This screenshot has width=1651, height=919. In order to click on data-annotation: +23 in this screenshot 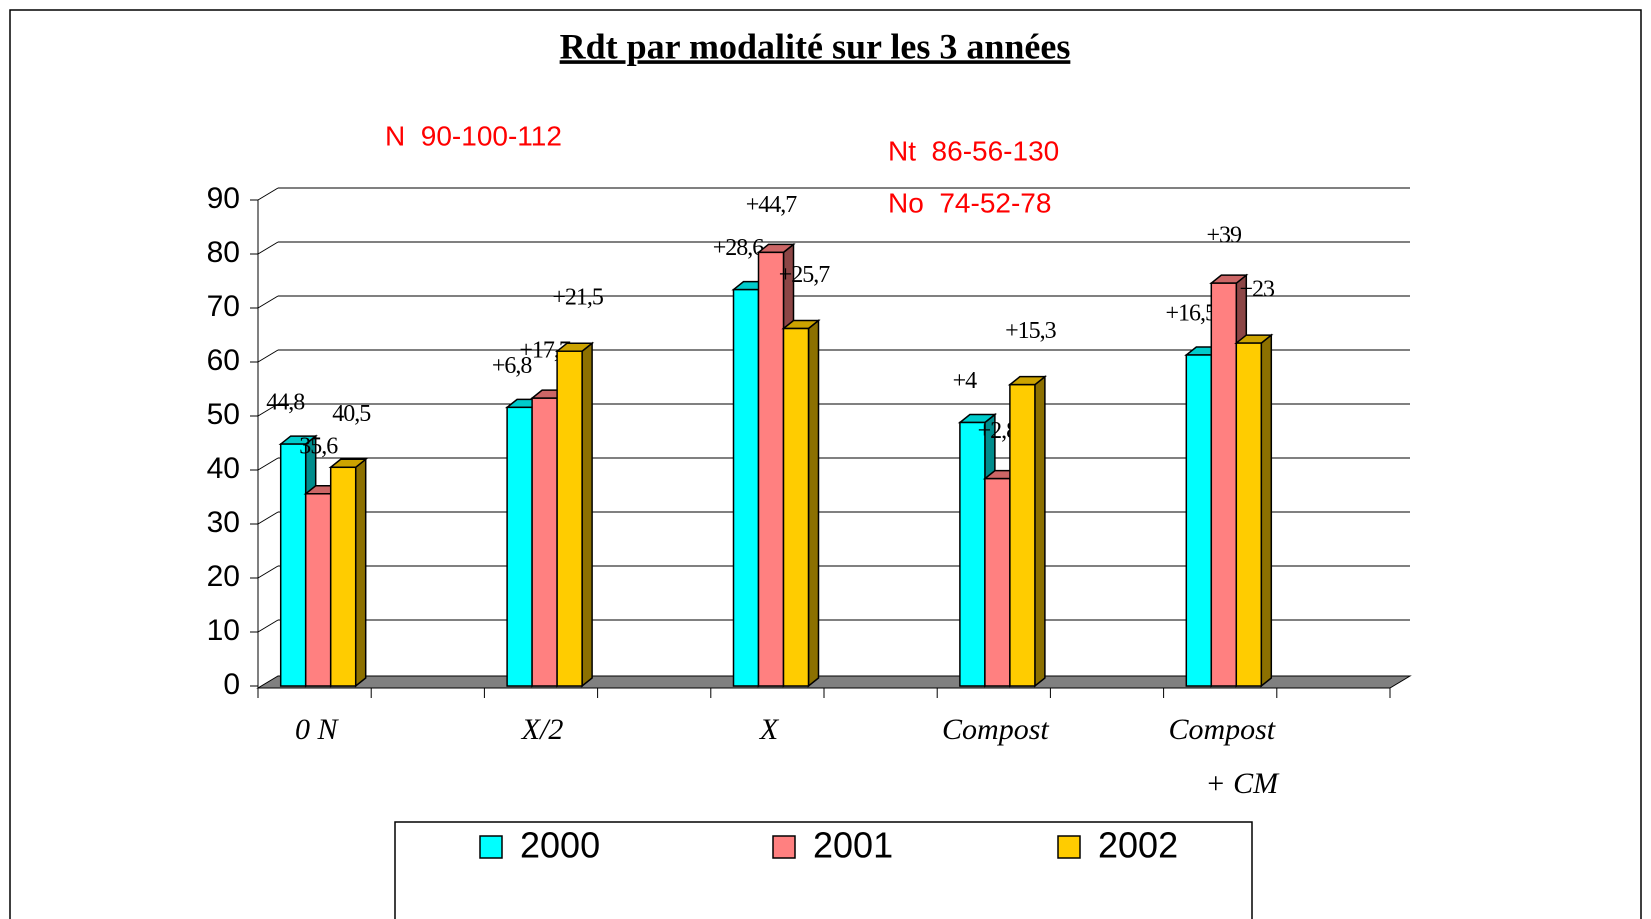, I will do `click(1258, 290)`.